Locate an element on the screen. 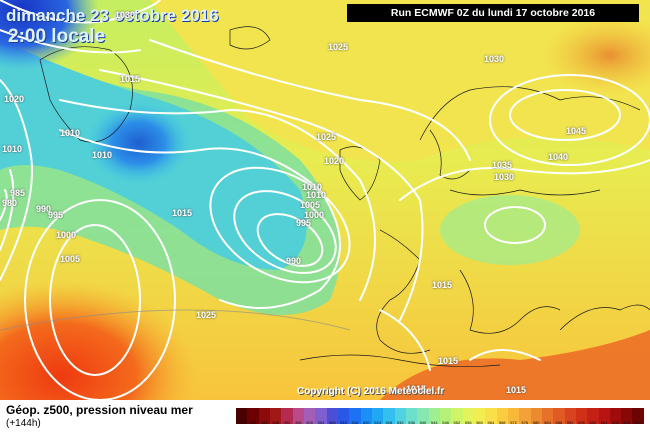 This screenshot has width=650, height=433. legend-value: 536 is located at coordinates (411, 422).